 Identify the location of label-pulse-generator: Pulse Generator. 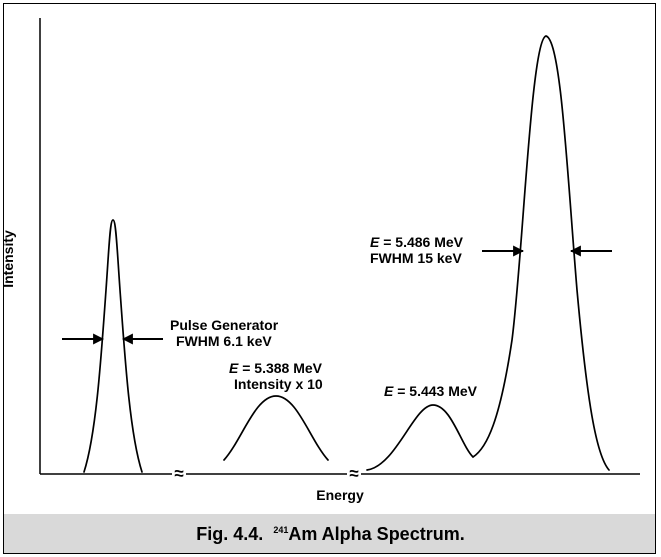
(224, 325).